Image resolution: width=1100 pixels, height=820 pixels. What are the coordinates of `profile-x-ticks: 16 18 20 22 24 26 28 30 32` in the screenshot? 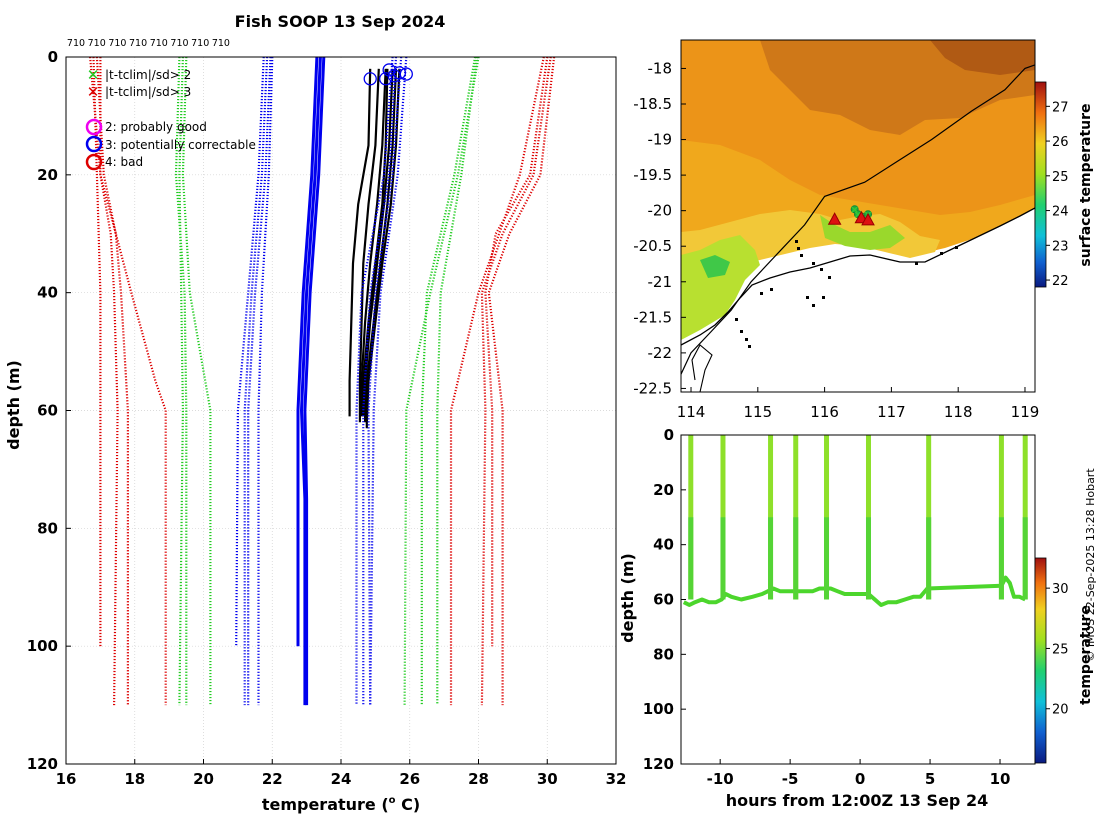 It's located at (341, 773).